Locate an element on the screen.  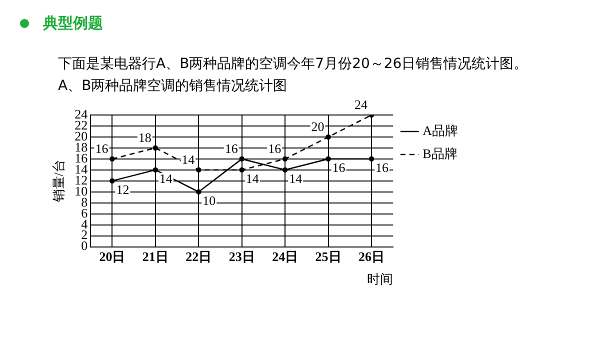
data-label: 10 is located at coordinates (209, 200).